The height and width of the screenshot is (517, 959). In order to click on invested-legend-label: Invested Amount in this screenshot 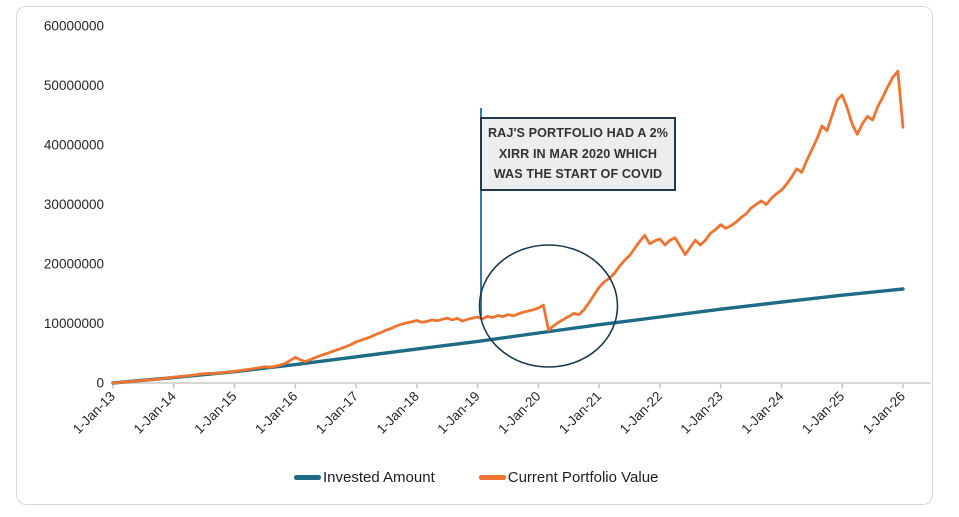, I will do `click(379, 477)`.